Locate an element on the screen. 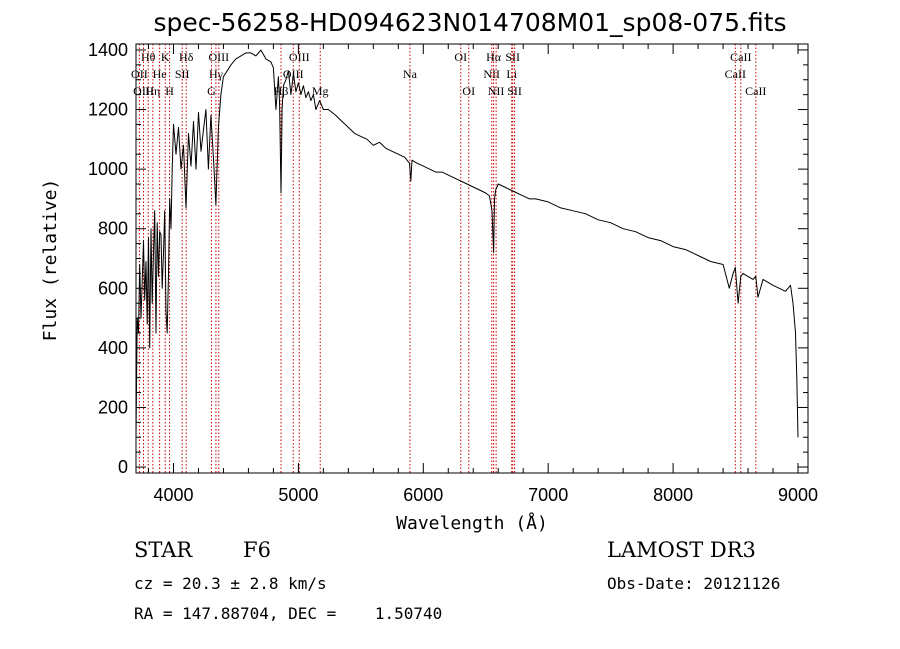 This screenshot has width=900, height=649. line-label: Hδ is located at coordinates (186, 57).